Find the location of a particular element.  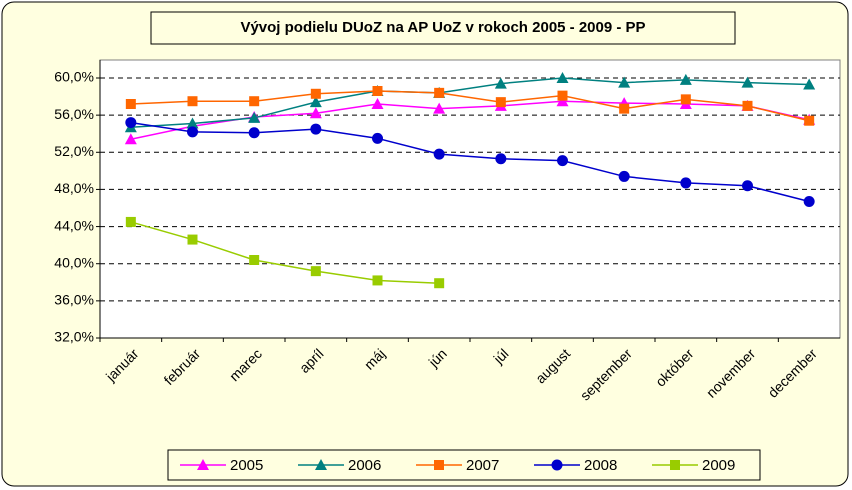

y-tick-label: 32,0% is located at coordinates (74, 337).